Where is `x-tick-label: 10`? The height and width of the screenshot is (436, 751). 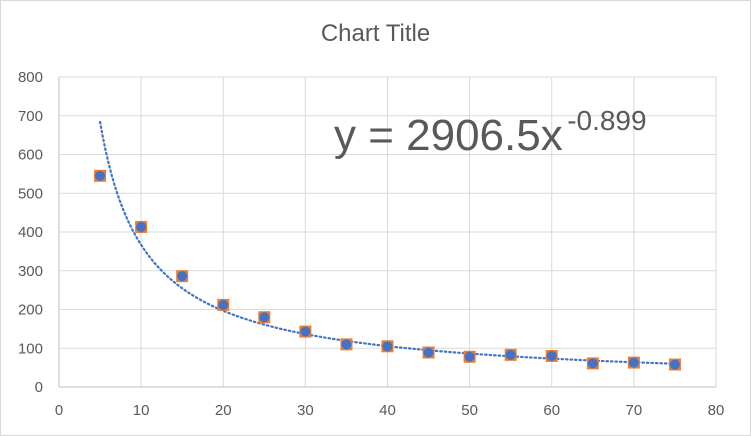 x-tick-label: 10 is located at coordinates (141, 410).